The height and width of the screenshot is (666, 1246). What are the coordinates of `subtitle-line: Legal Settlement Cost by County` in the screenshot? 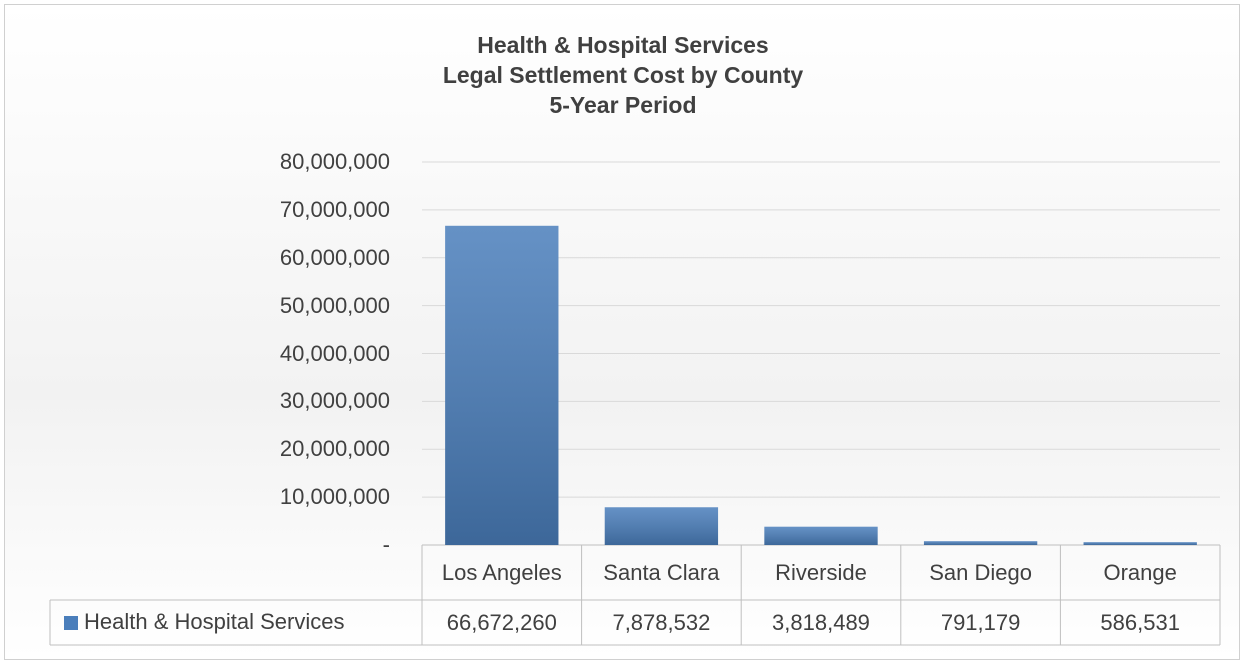 It's located at (623, 75).